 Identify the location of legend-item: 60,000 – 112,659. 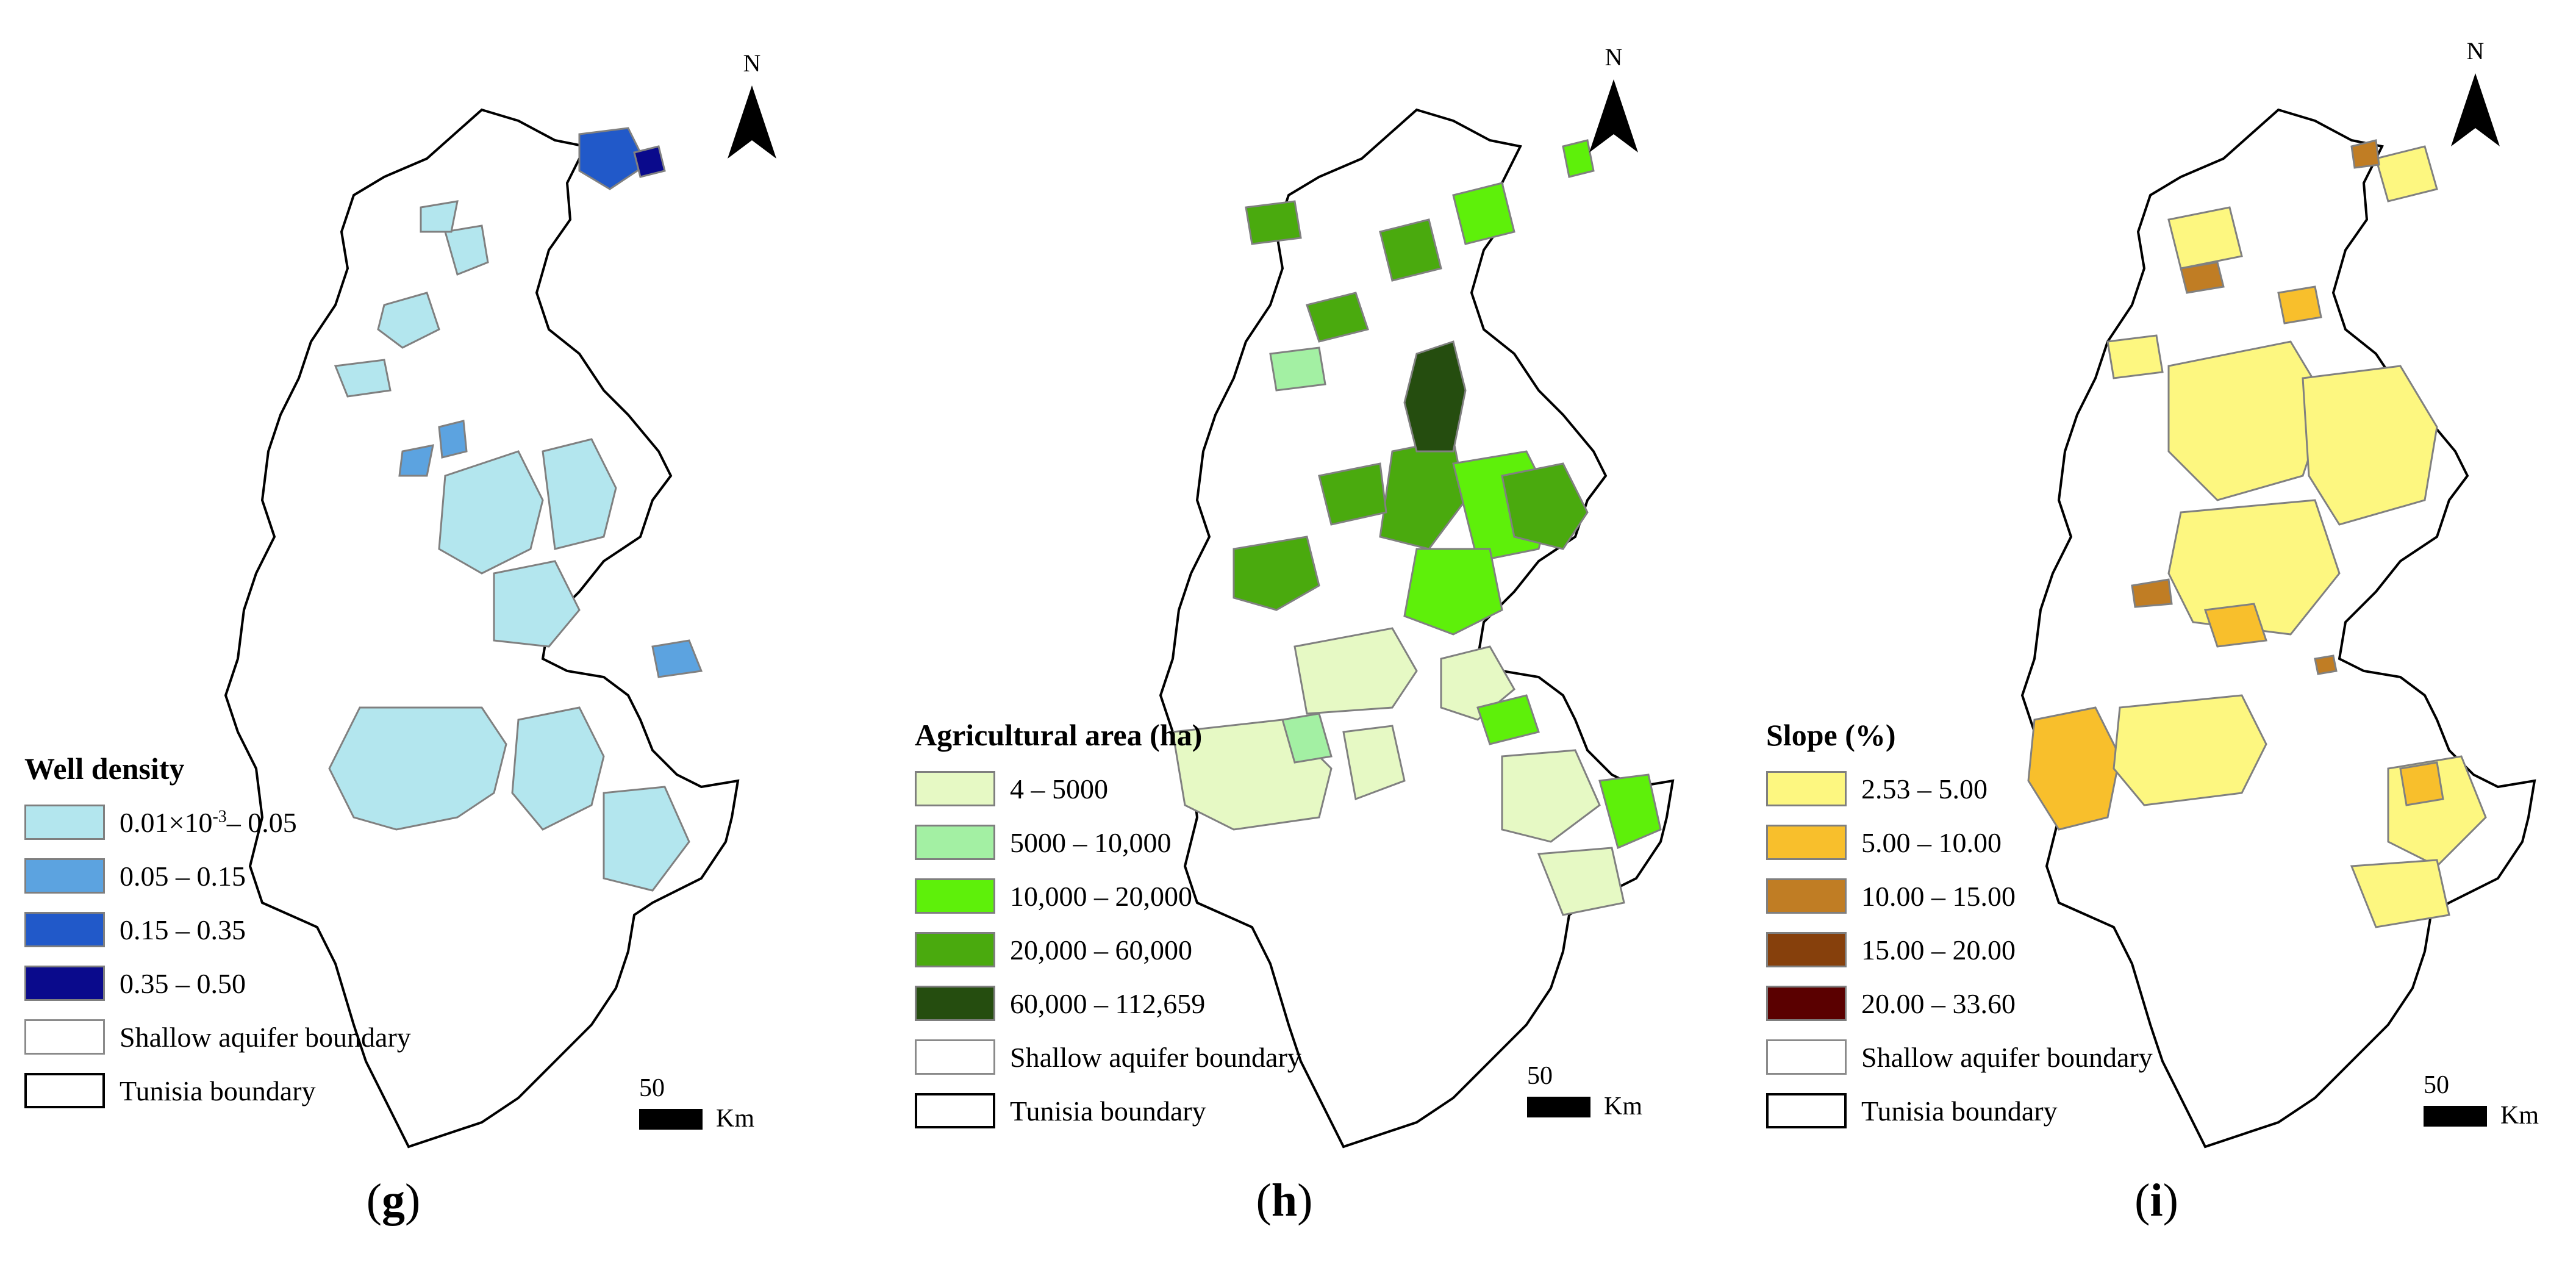
(1108, 1004).